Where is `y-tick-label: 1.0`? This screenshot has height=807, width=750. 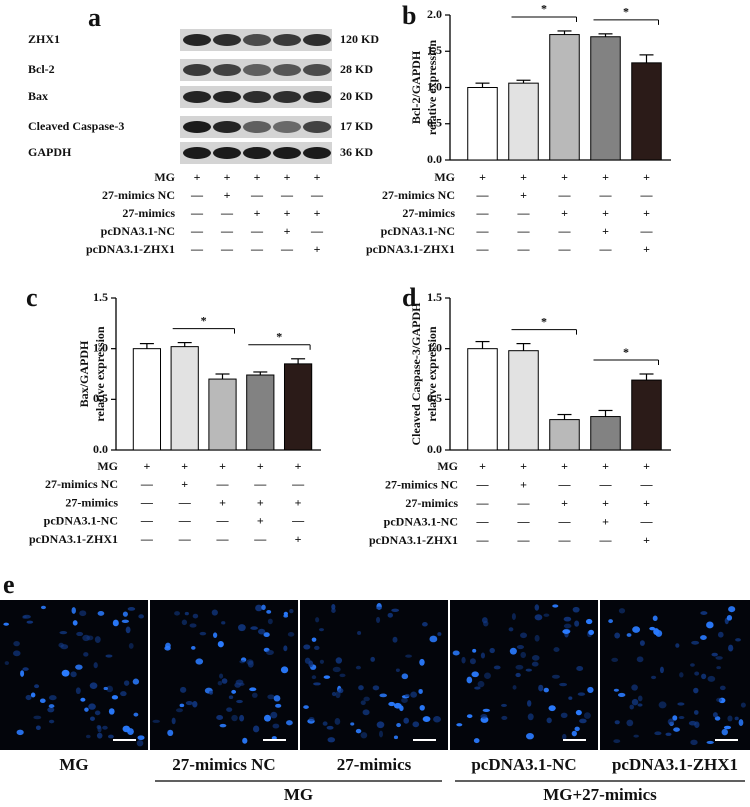 y-tick-label: 1.0 is located at coordinates (434, 86).